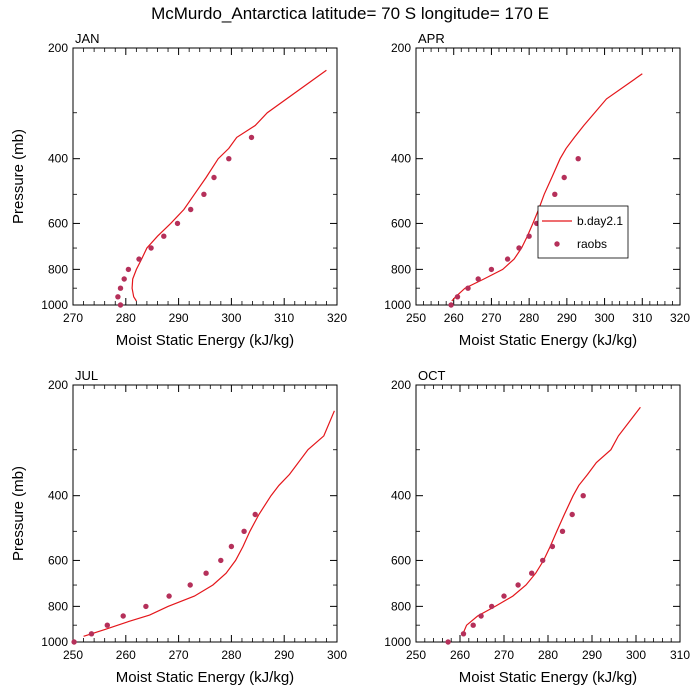  Describe the element at coordinates (600, 221) in the screenshot. I see `legend-label-model: b.day2.1` at that location.